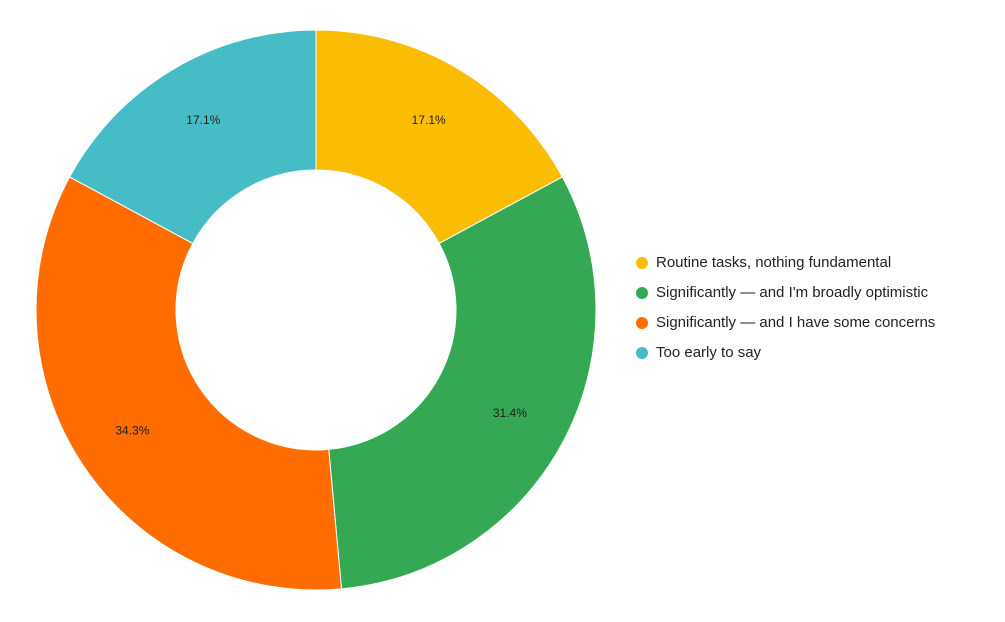 This screenshot has height=622, width=1005. Describe the element at coordinates (773, 262) in the screenshot. I see `legend-label: Routine tasks, nothing fundamental` at that location.